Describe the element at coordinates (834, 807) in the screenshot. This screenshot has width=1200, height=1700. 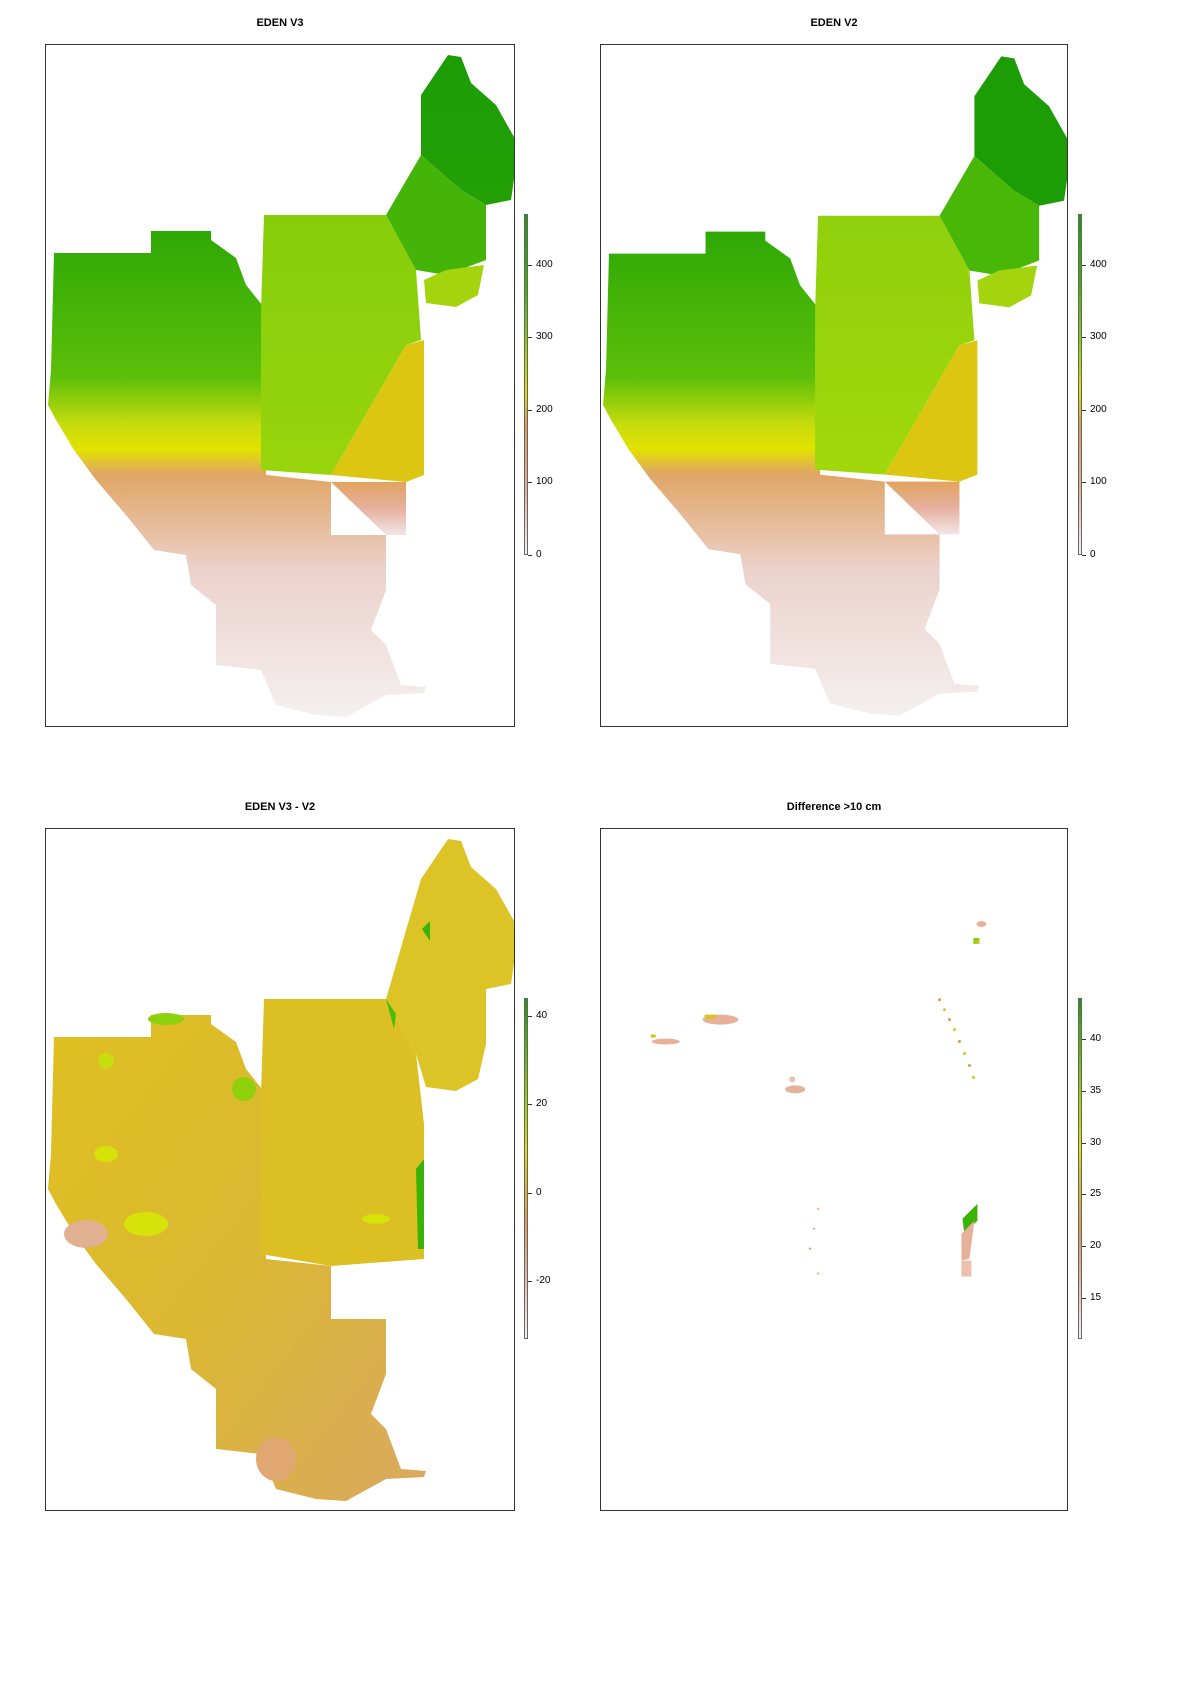
I see `panel-title: Difference >10 cm` at that location.